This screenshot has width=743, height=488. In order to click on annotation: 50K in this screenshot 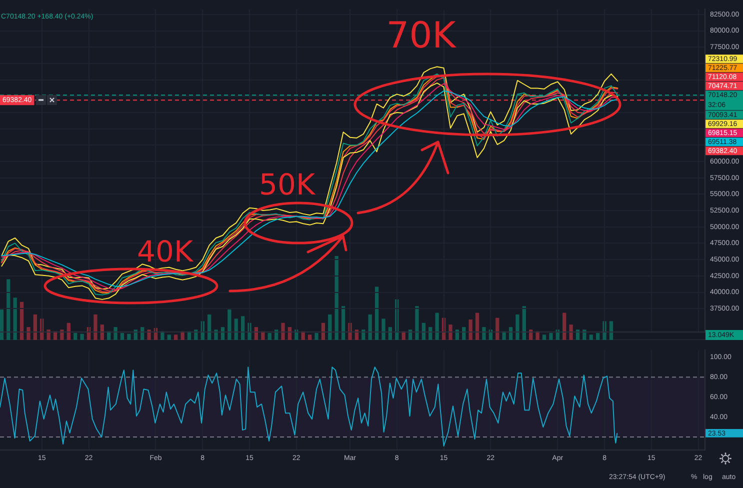, I will do `click(287, 185)`.